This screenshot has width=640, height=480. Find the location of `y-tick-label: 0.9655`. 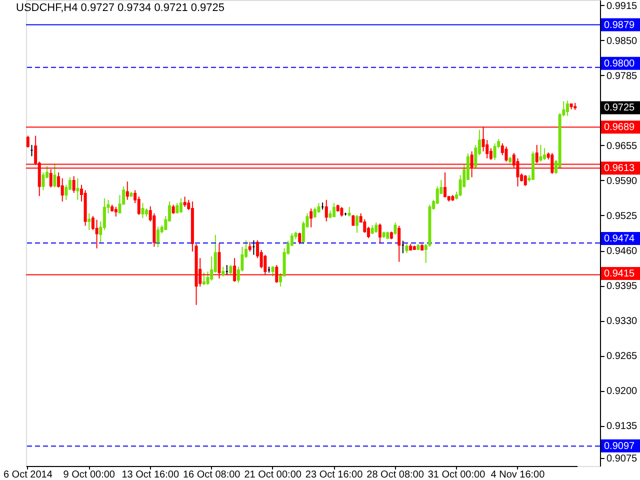

y-tick-label: 0.9655 is located at coordinates (622, 146).